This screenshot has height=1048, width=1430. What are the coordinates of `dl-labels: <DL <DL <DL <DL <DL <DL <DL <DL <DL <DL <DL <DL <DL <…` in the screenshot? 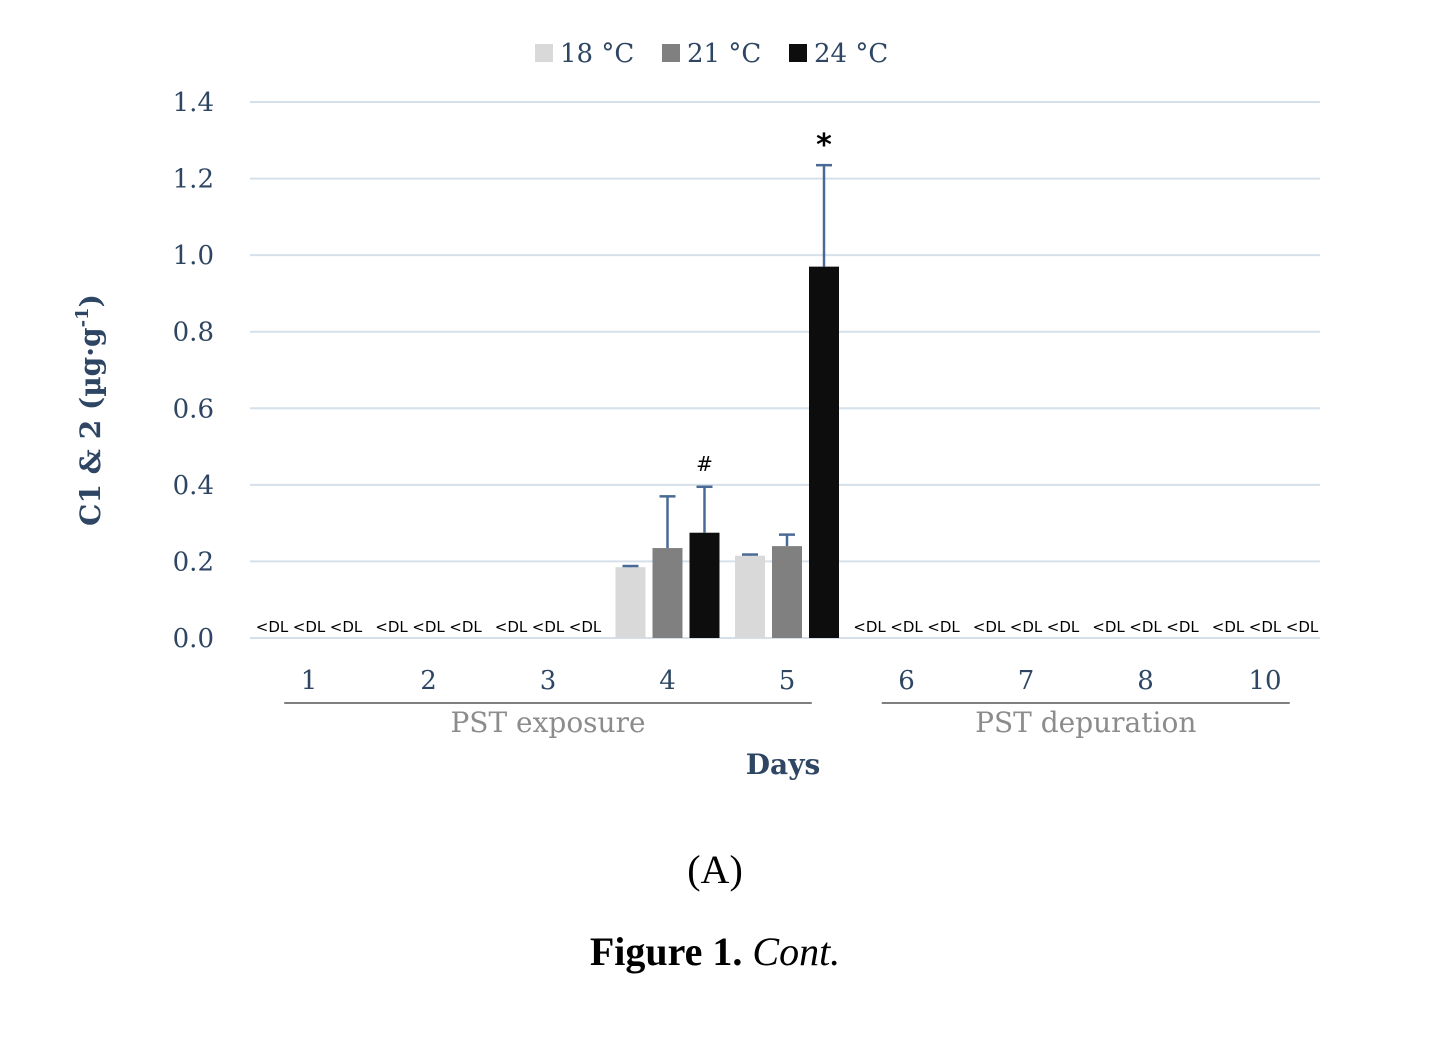 It's located at (787, 627).